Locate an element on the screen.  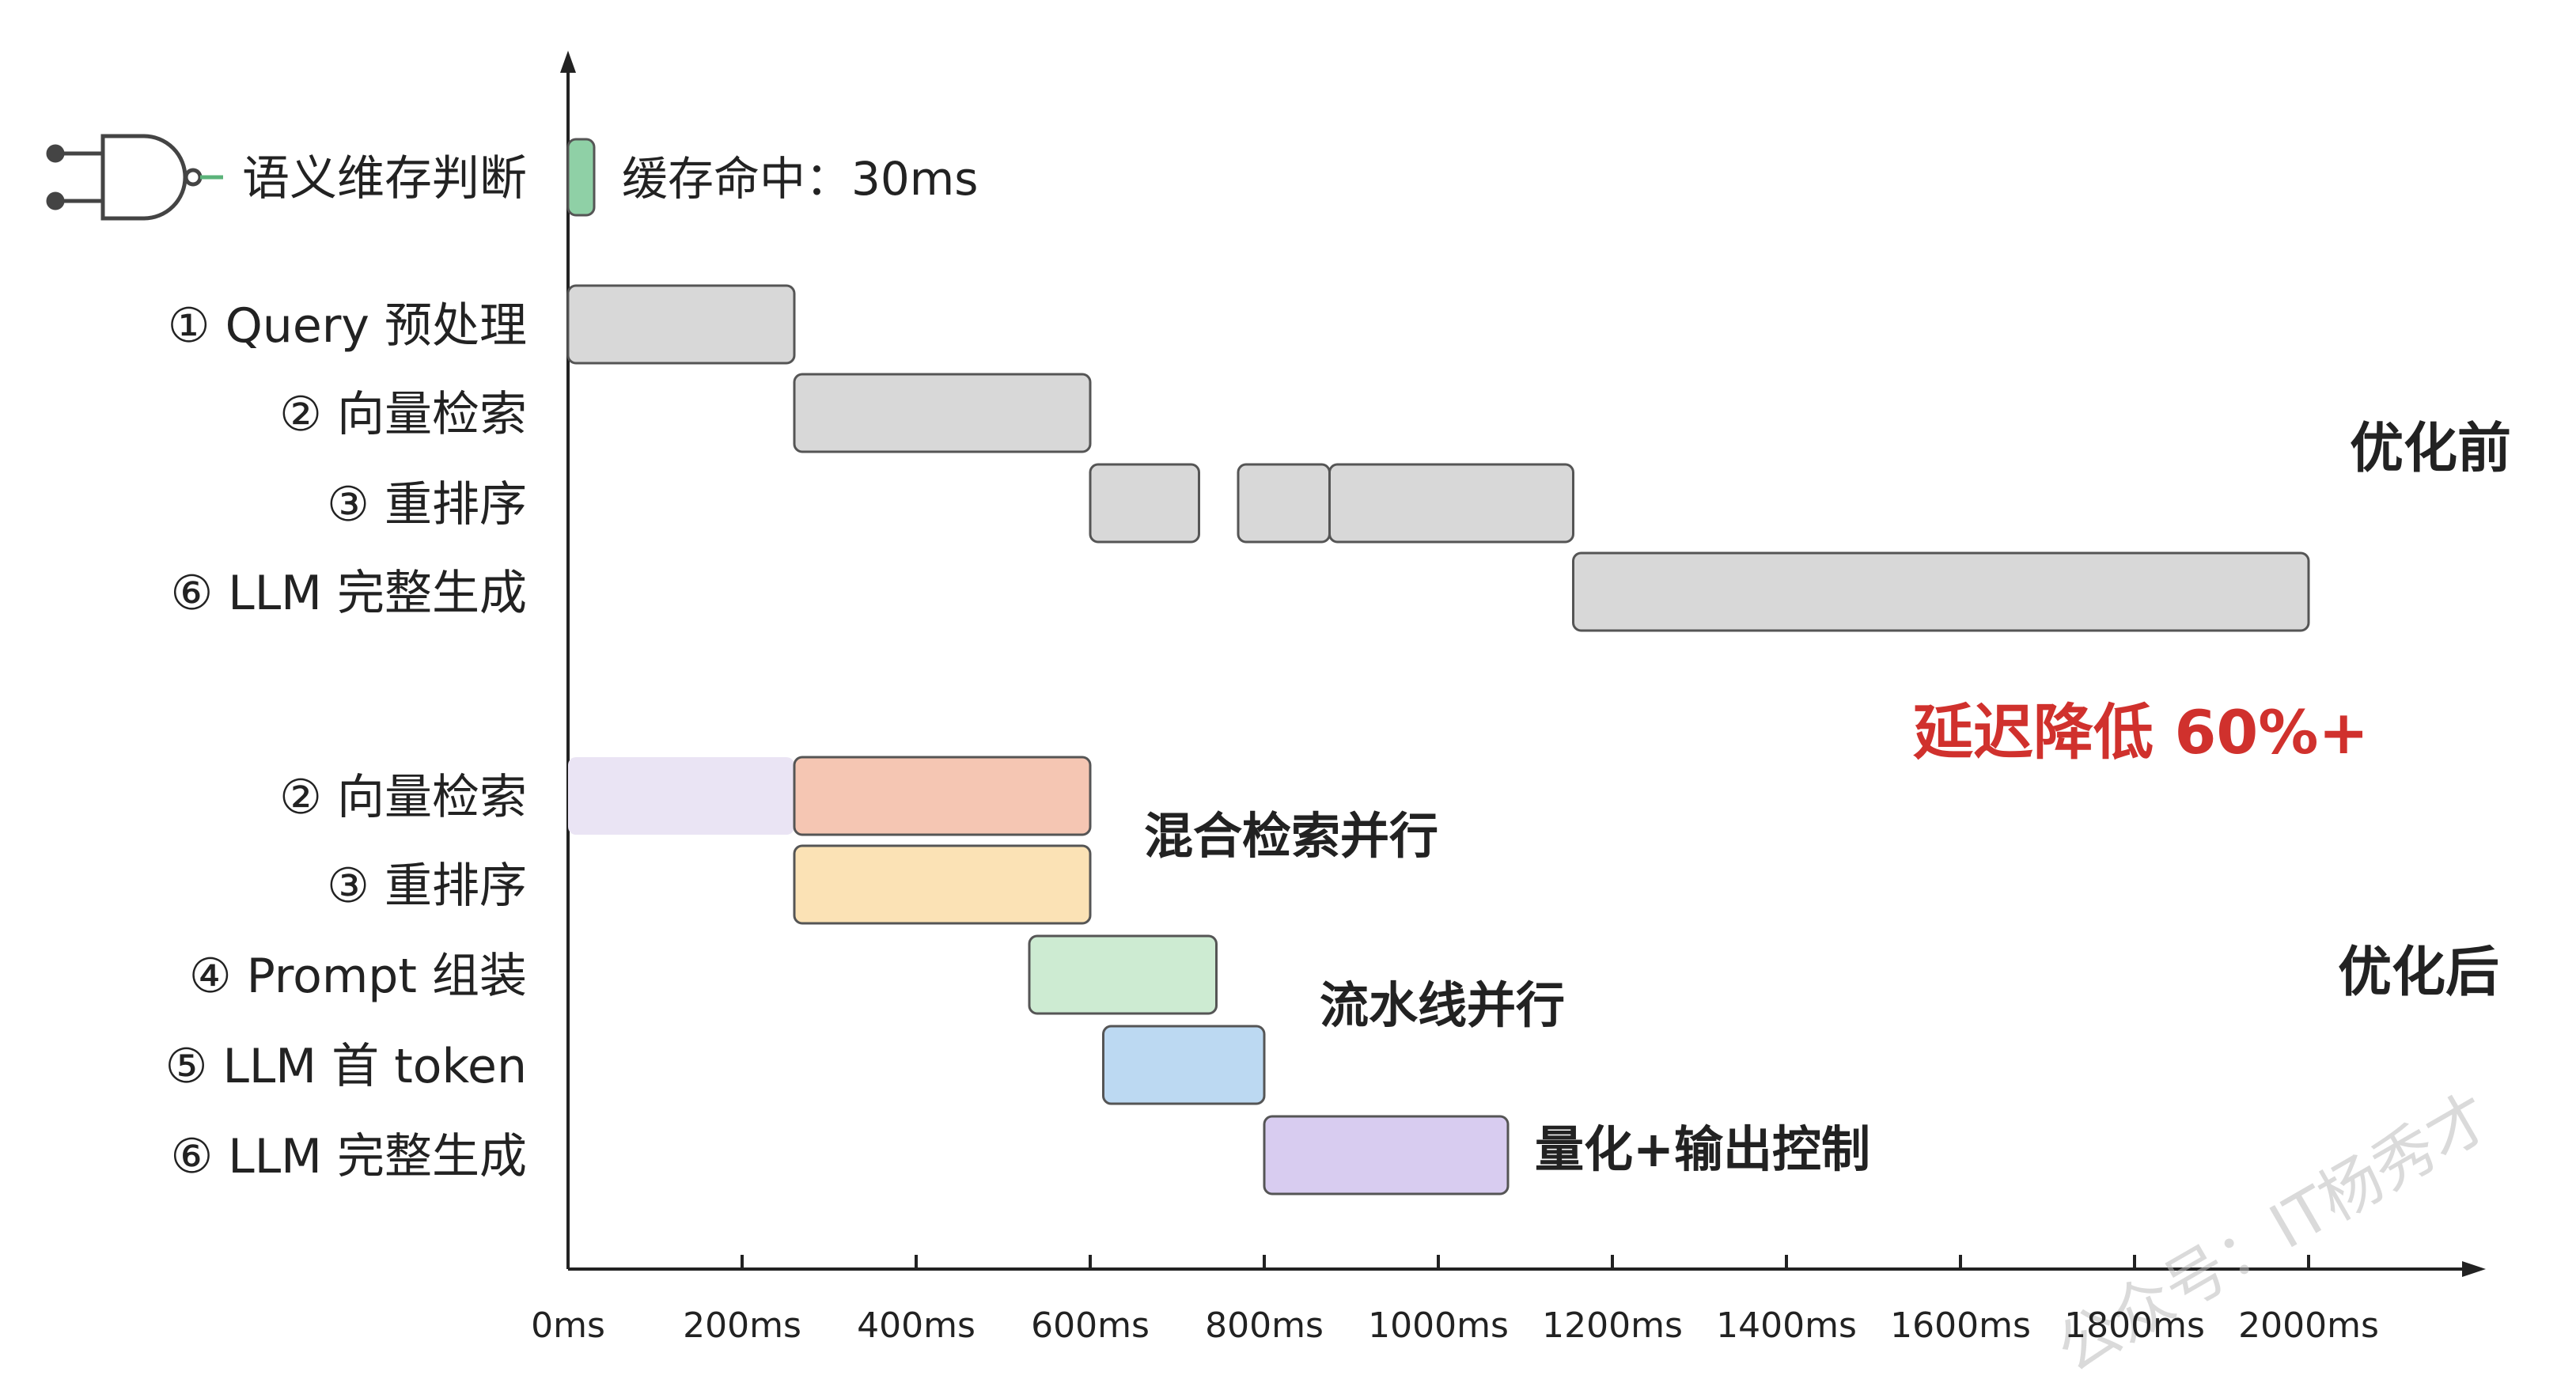
y-axis-arrow is located at coordinates (568, 62).